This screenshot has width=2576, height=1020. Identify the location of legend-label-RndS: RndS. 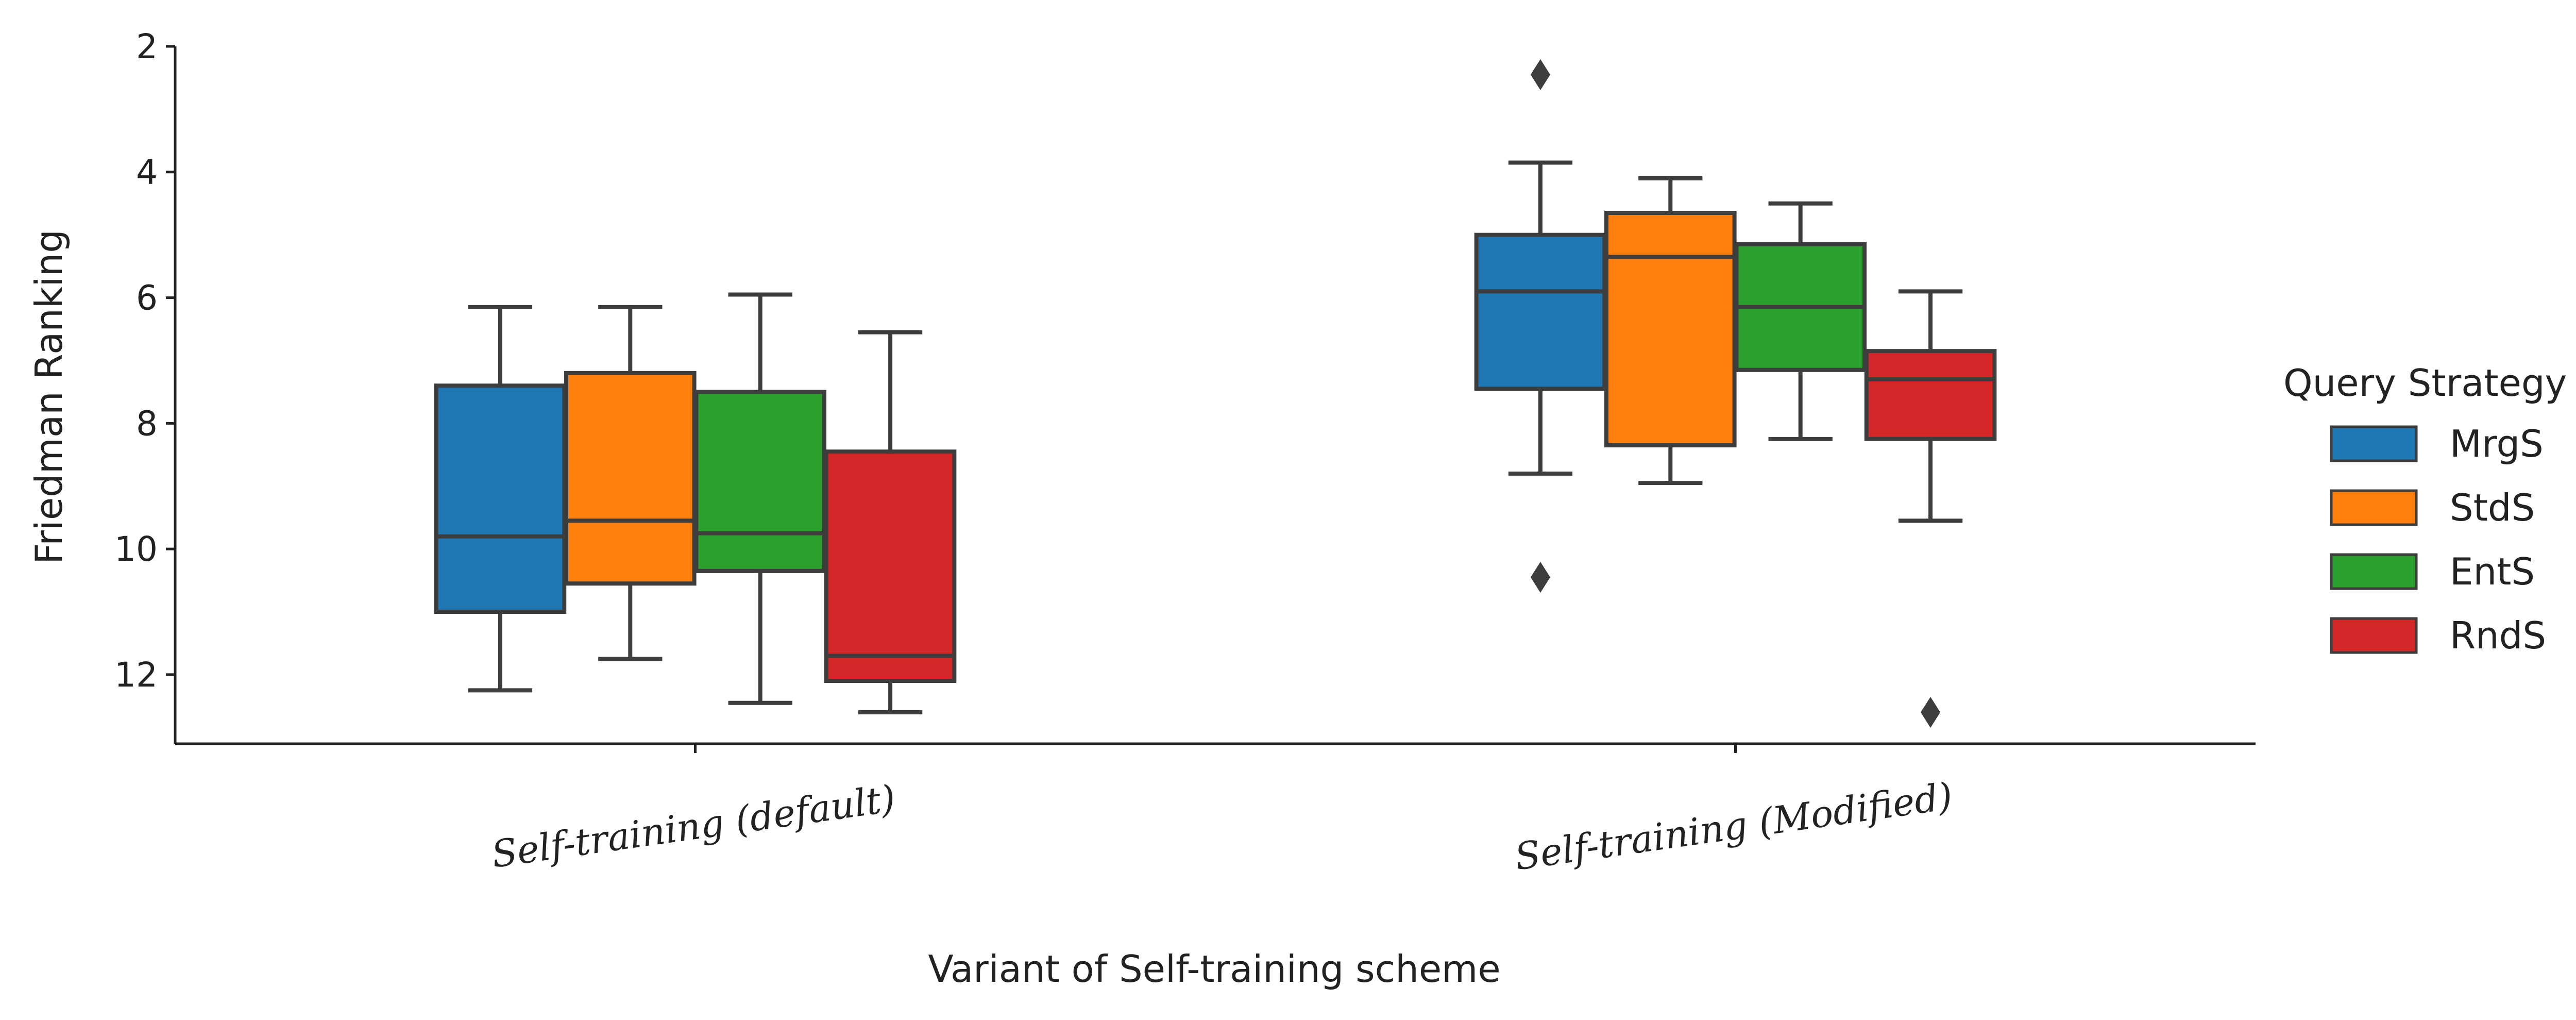
(2498, 635).